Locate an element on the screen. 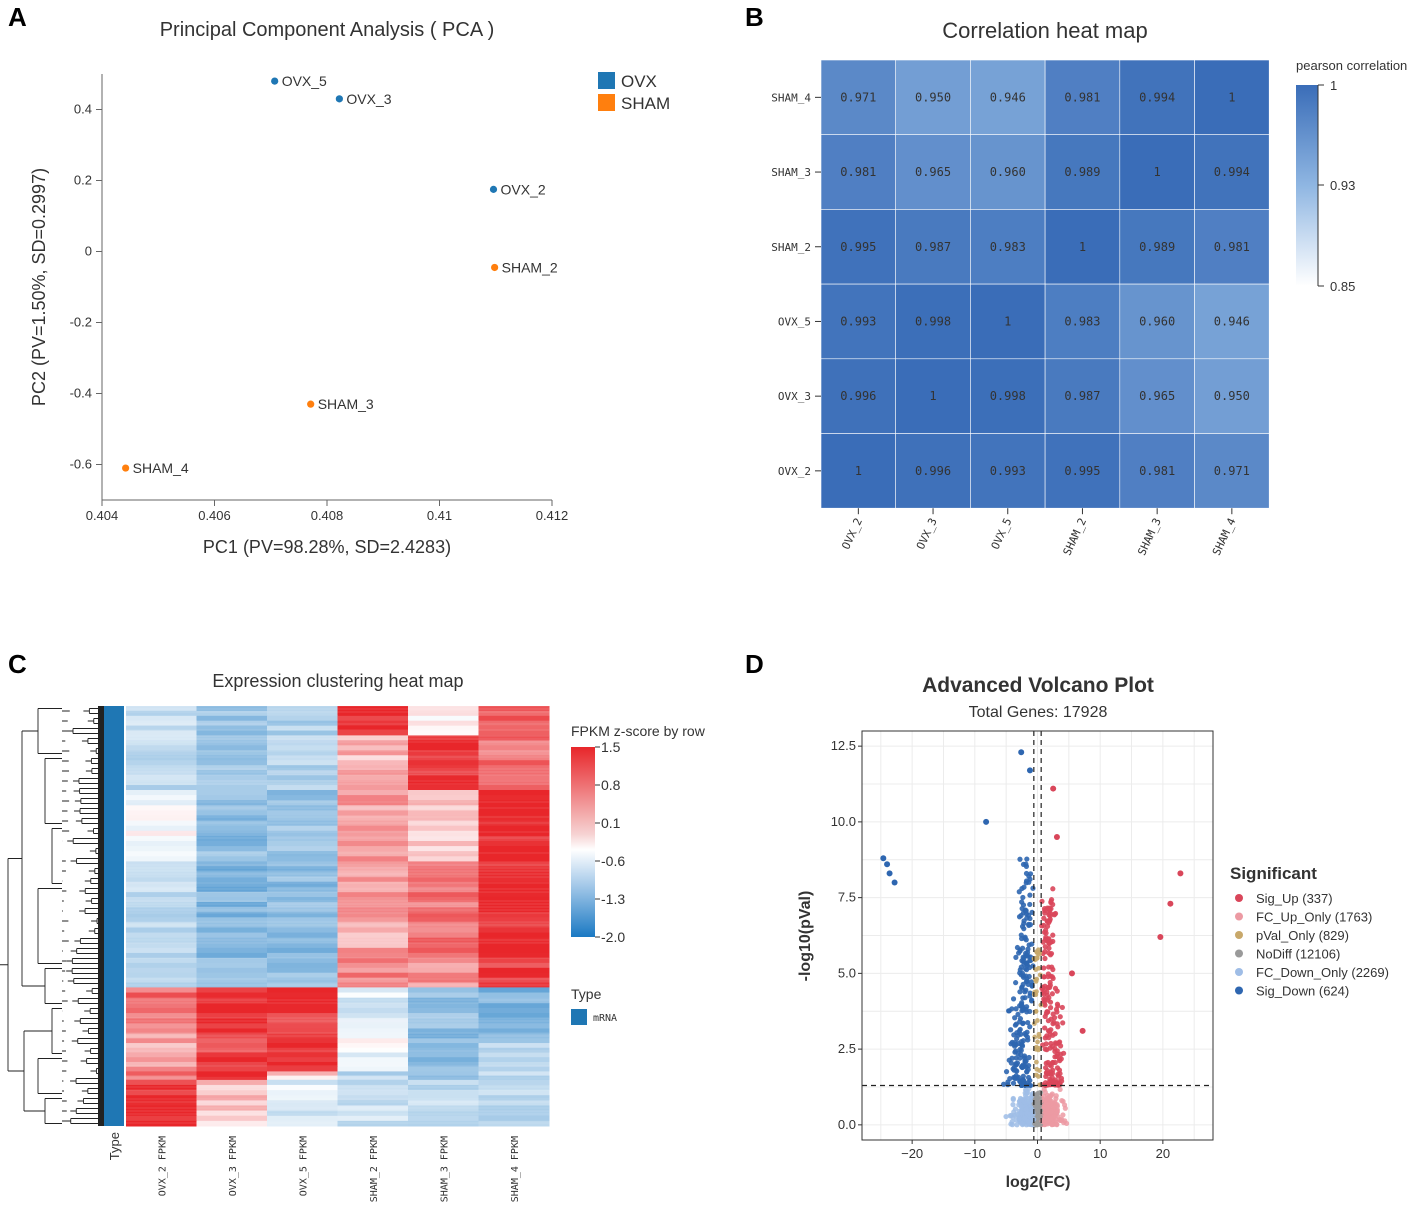 This screenshot has height=1221, width=1417. correlation-cell-value: 0.950 is located at coordinates (933, 97).